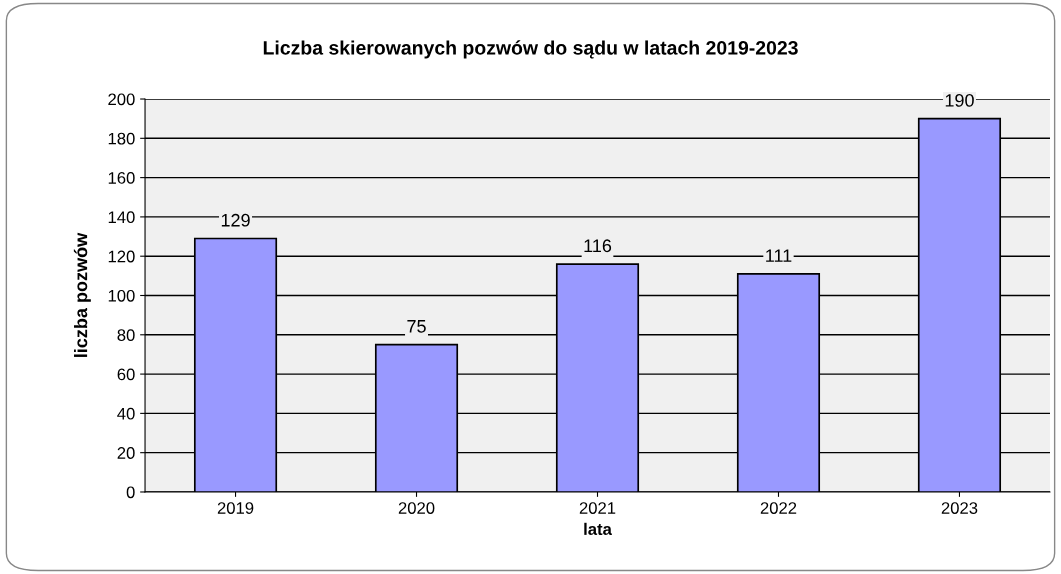 This screenshot has height=574, width=1061. Describe the element at coordinates (235, 220) in the screenshot. I see `data-label: 129` at that location.